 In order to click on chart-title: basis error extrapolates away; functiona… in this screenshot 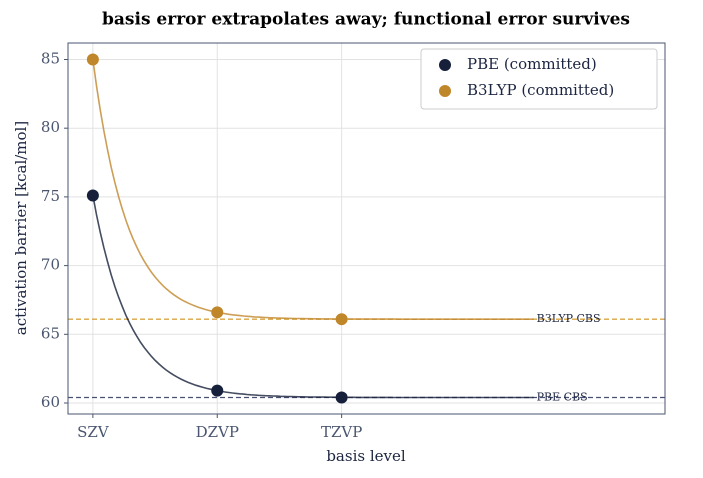, I will do `click(366, 20)`.